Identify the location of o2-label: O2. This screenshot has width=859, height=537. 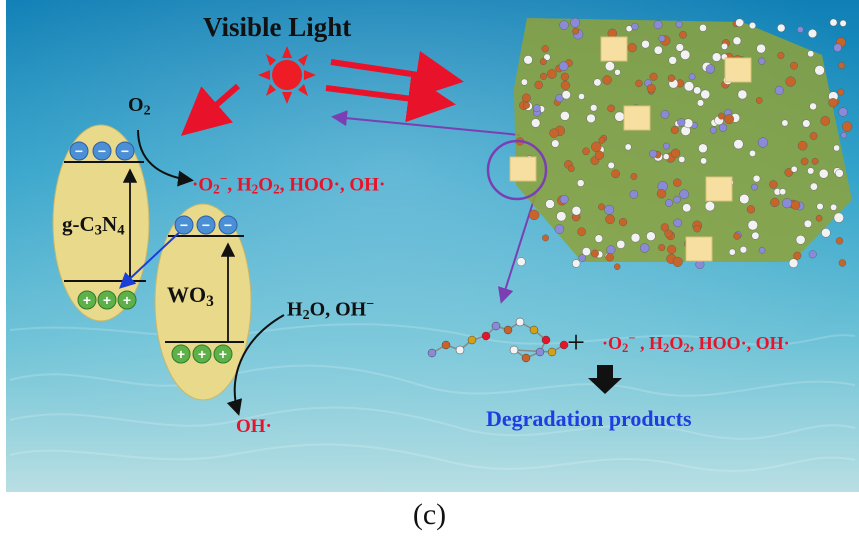
(139, 106).